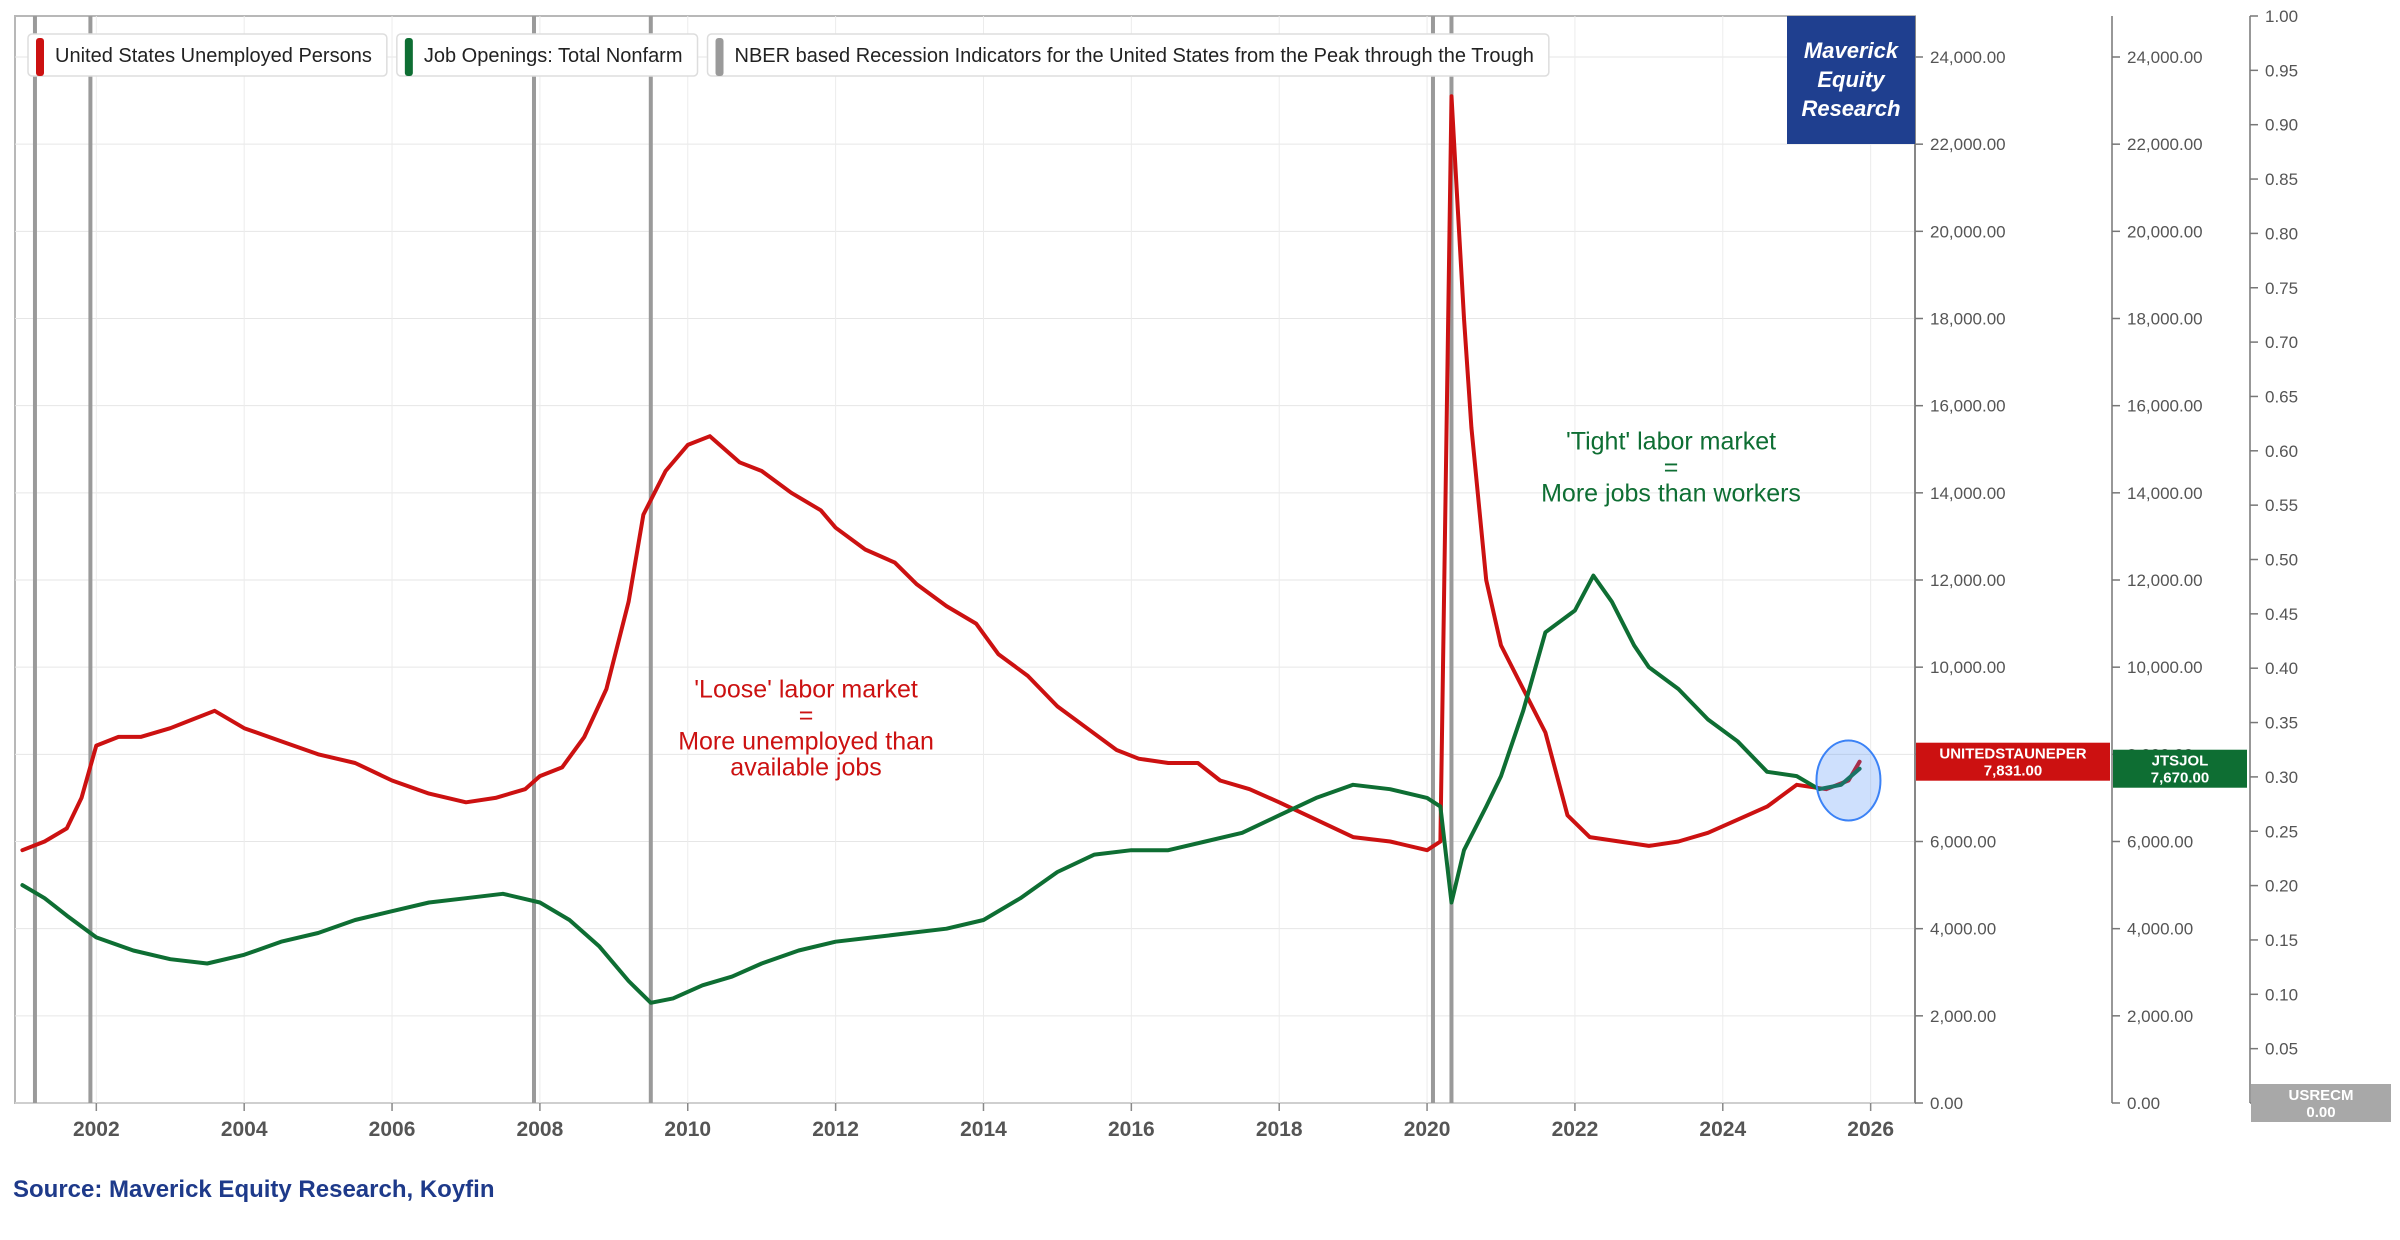  What do you see at coordinates (2281, 777) in the screenshot?
I see `y-tick-label: 0.30` at bounding box center [2281, 777].